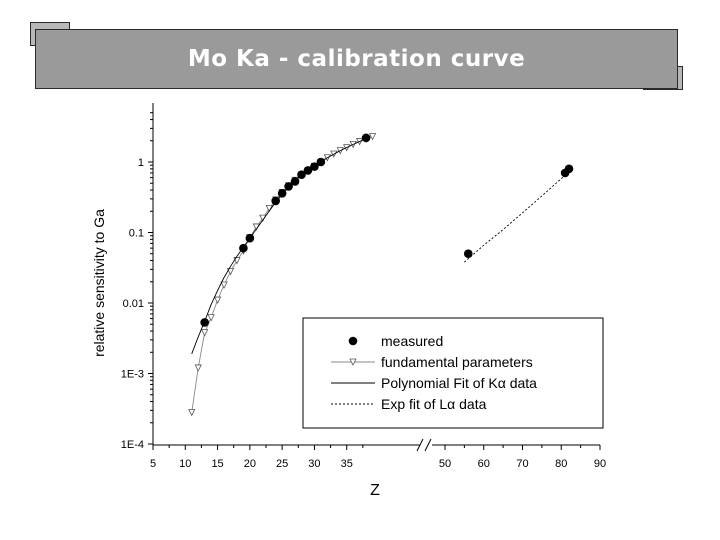 This screenshot has width=720, height=540. I want to click on x-tick-label: 10, so click(185, 464).